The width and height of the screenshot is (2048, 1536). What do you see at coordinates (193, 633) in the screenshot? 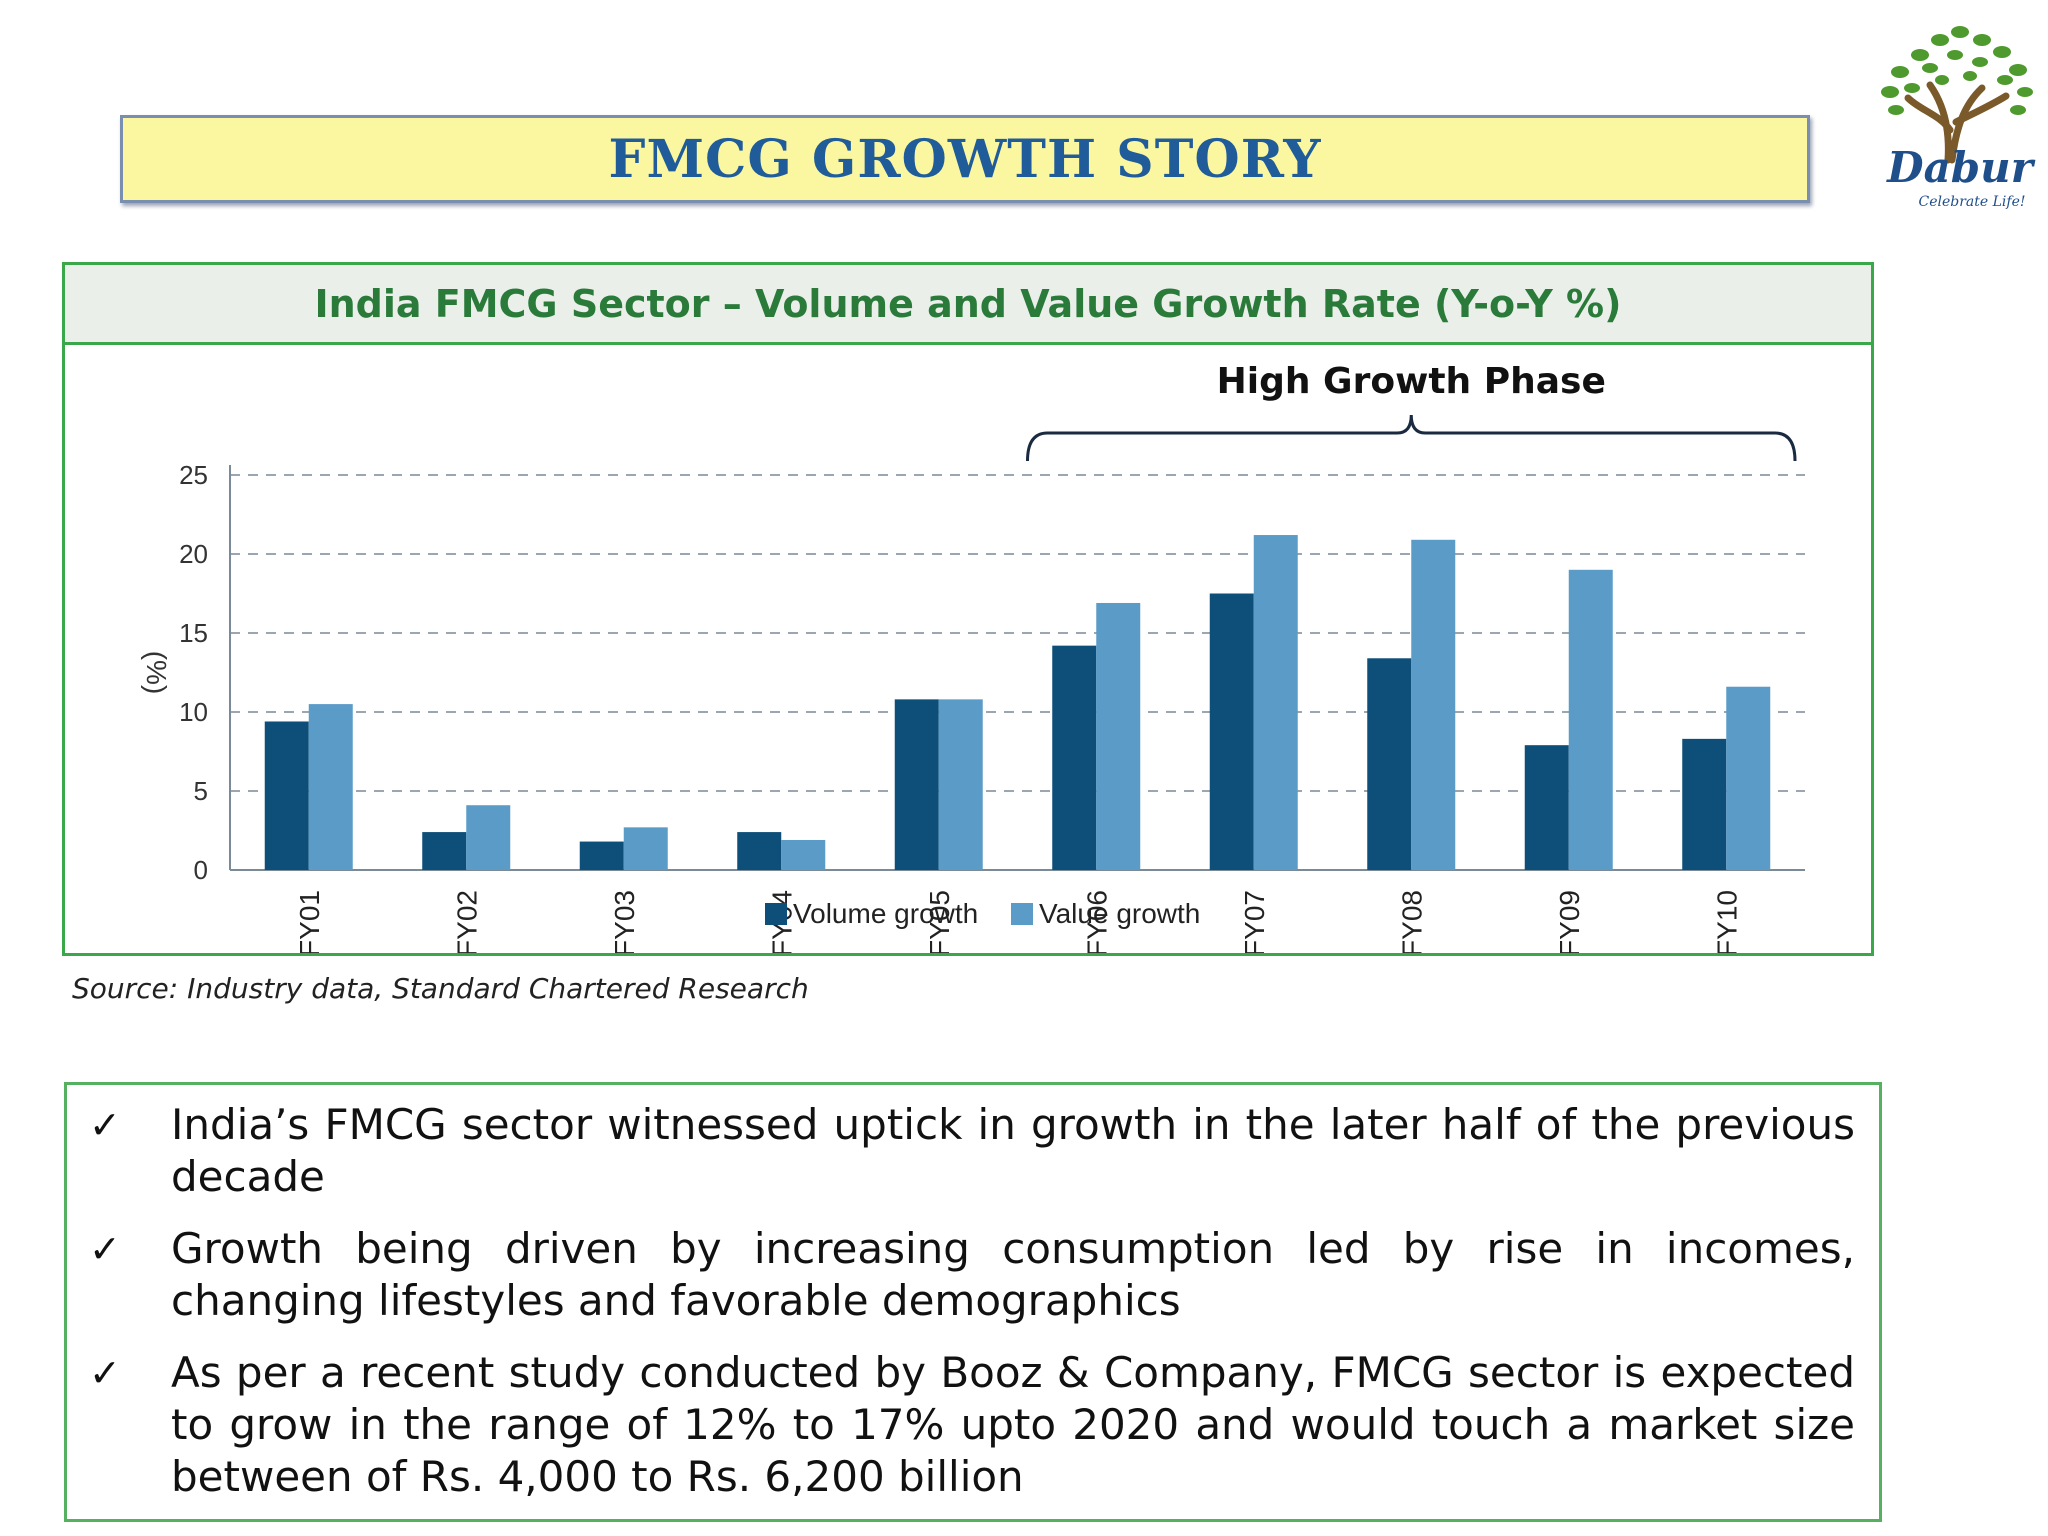
I see `y-tick-label: 15` at bounding box center [193, 633].